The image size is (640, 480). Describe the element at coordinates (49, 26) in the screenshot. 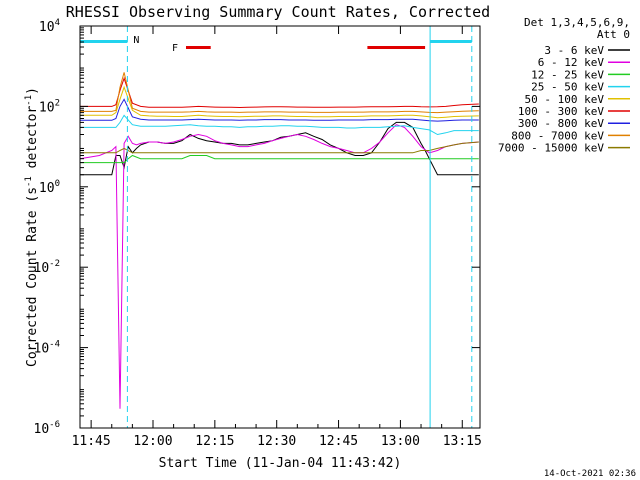

I see `y-tick-label-0: 10⁴` at that location.